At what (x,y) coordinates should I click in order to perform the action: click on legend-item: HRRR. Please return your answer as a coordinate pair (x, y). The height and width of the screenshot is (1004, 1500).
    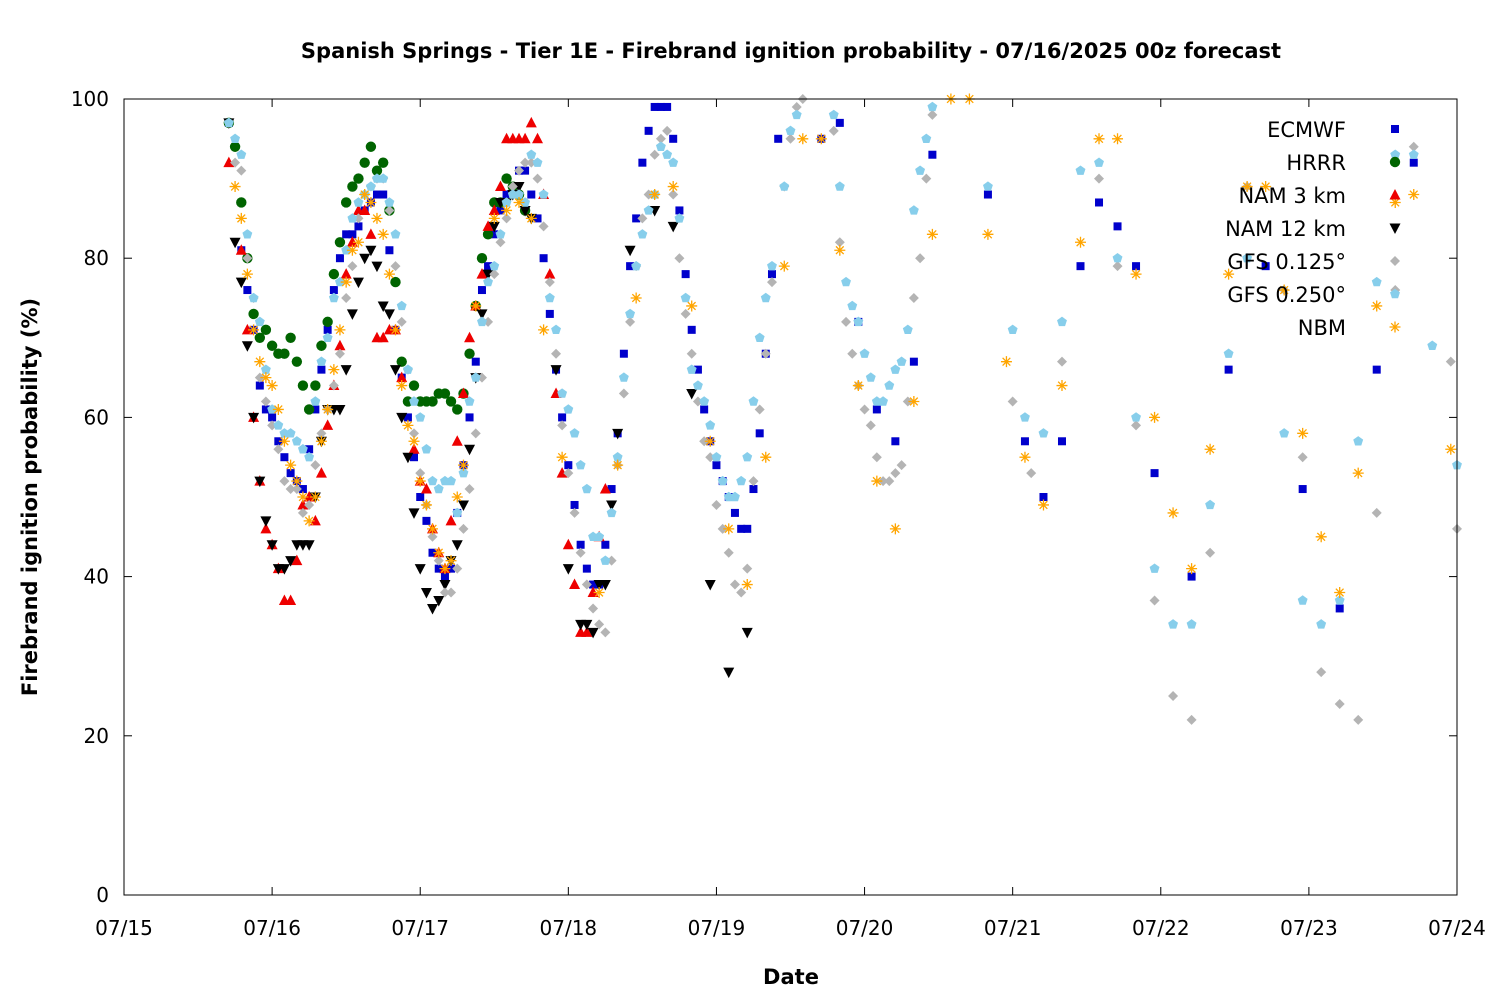
    Looking at the image, I should click on (1343, 163).